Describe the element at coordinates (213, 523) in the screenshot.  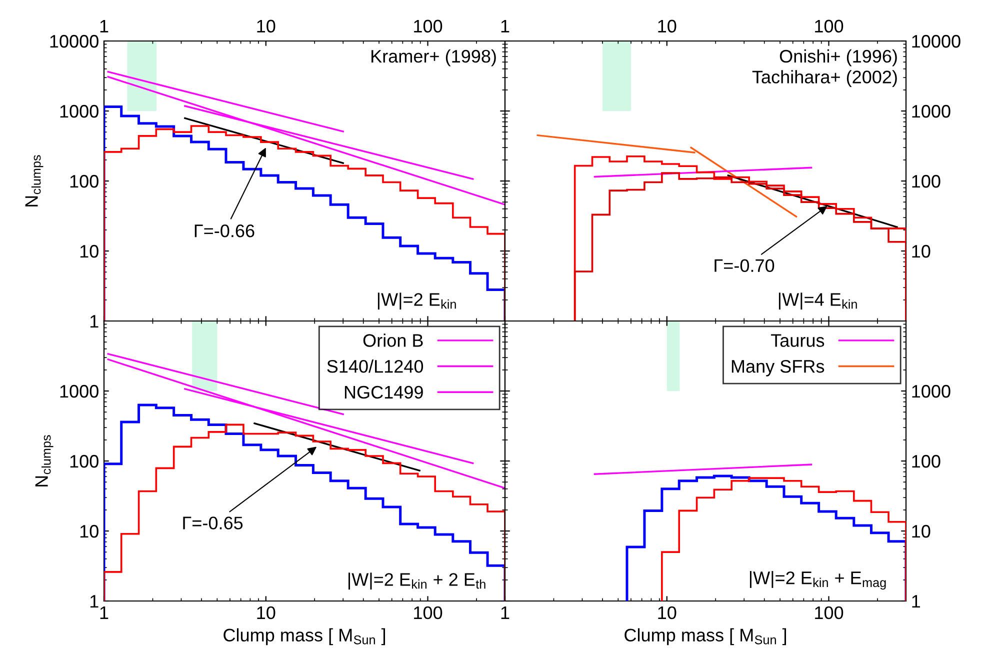
I see `annotation: Γ=-0.65` at that location.